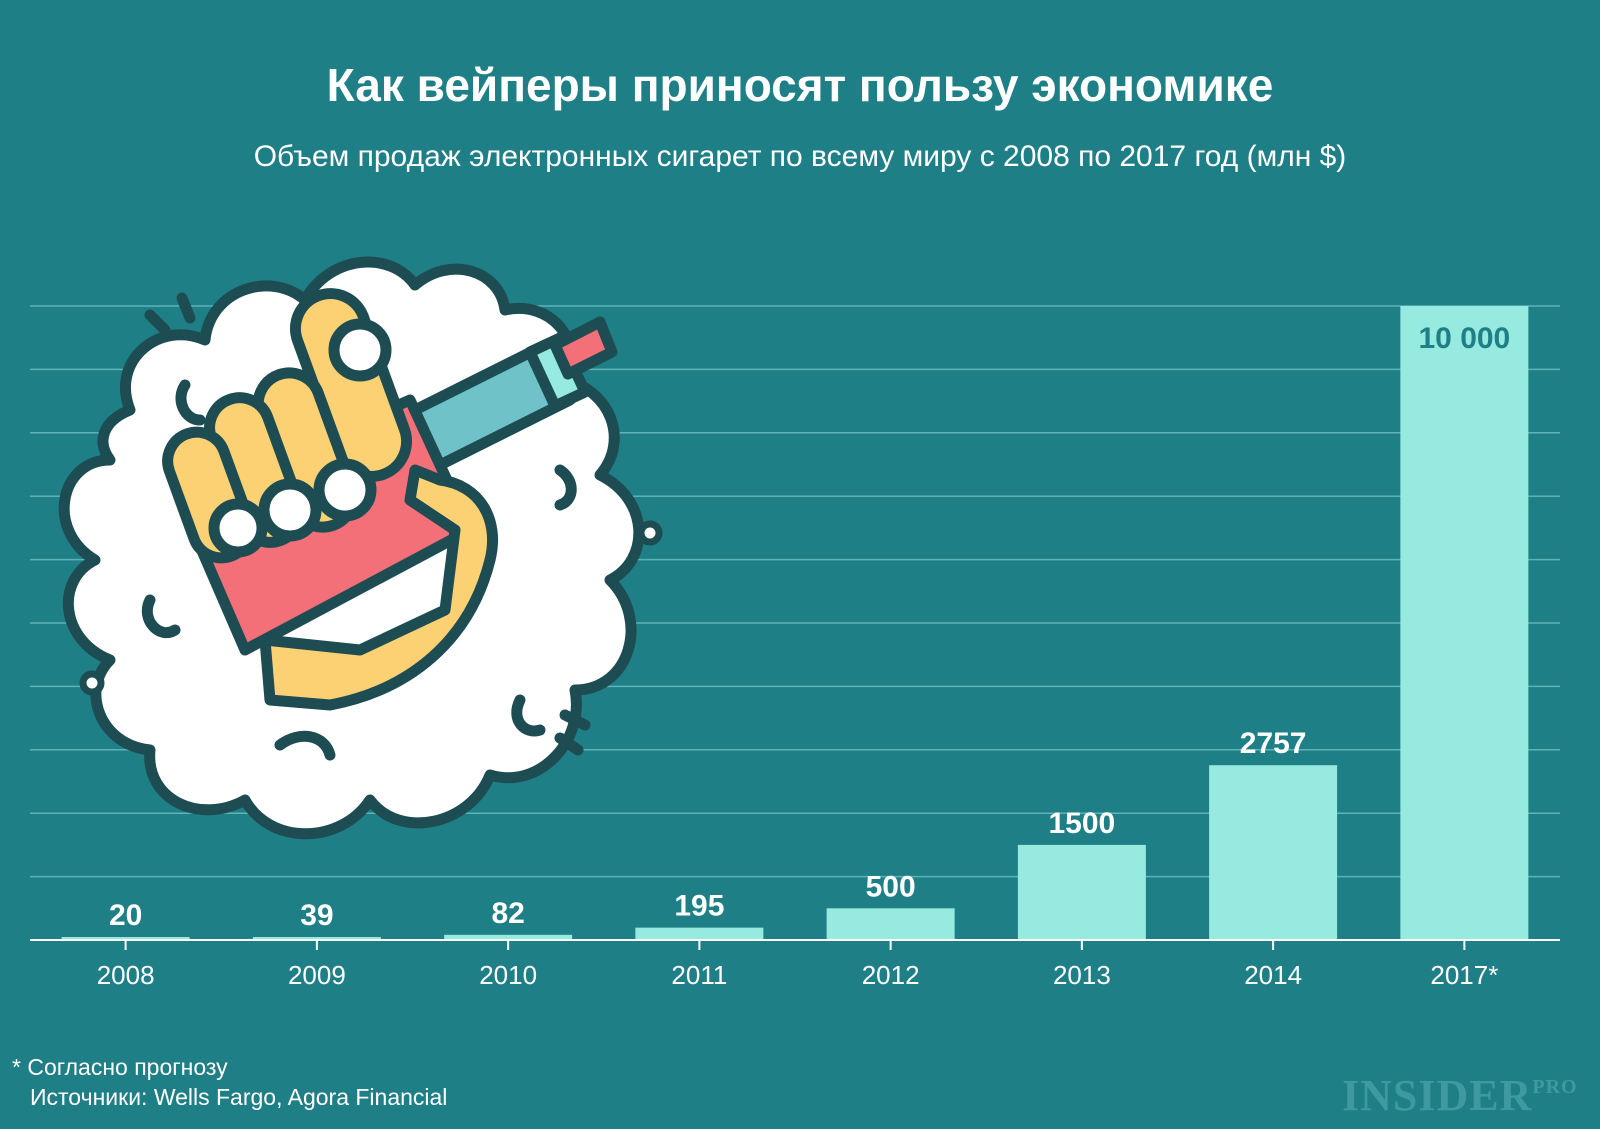 The width and height of the screenshot is (1600, 1129). Describe the element at coordinates (1464, 338) in the screenshot. I see `value-label-2017*: 10 000` at that location.